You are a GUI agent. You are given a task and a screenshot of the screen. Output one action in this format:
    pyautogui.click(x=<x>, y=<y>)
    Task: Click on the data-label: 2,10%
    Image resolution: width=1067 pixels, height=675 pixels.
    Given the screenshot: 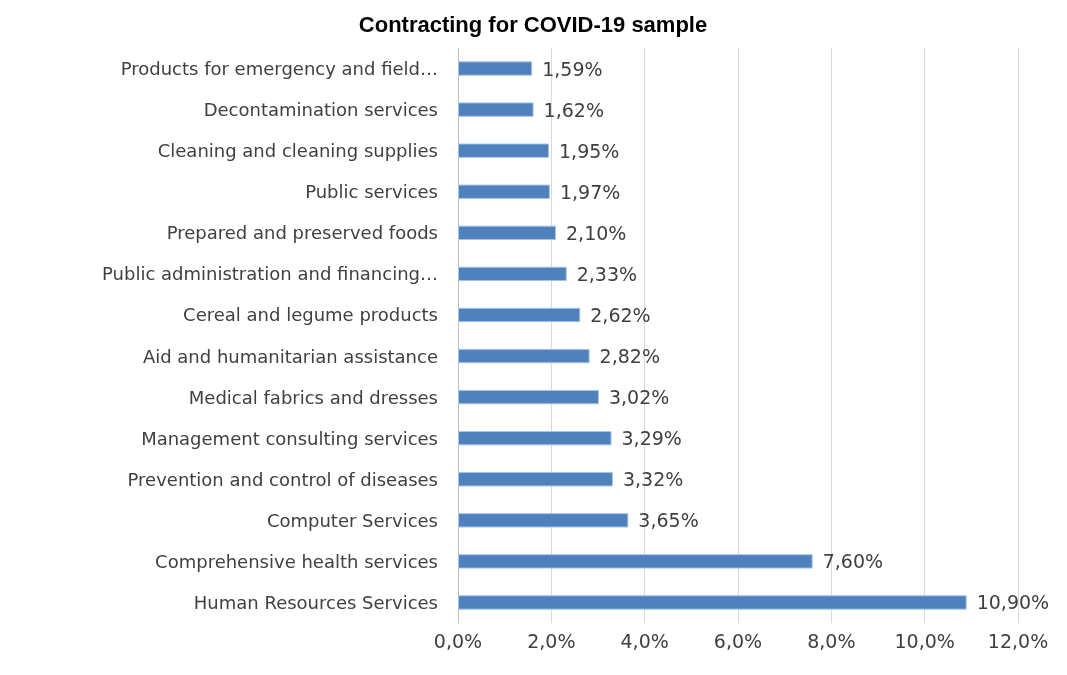 What is the action you would take?
    pyautogui.click(x=596, y=232)
    